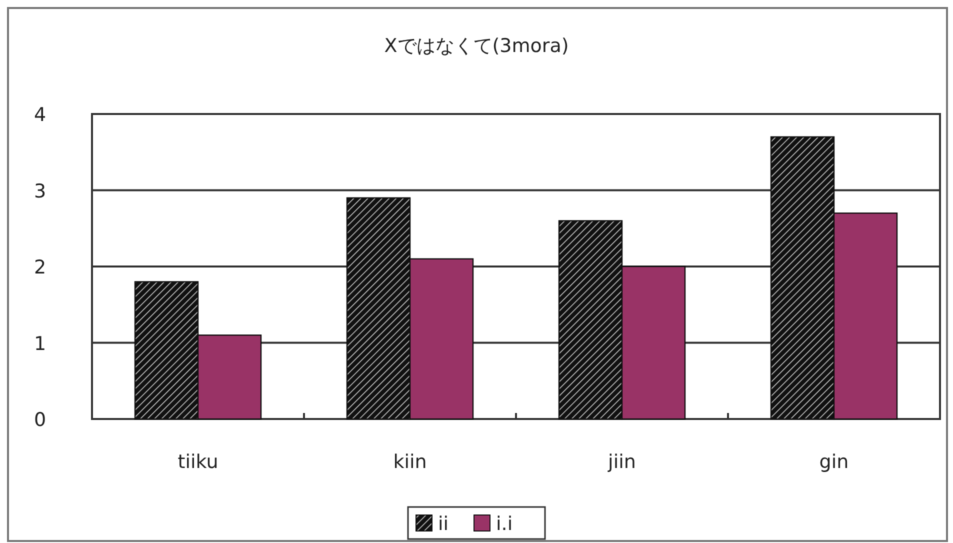  I want to click on y-tick-label: 3, so click(40, 191).